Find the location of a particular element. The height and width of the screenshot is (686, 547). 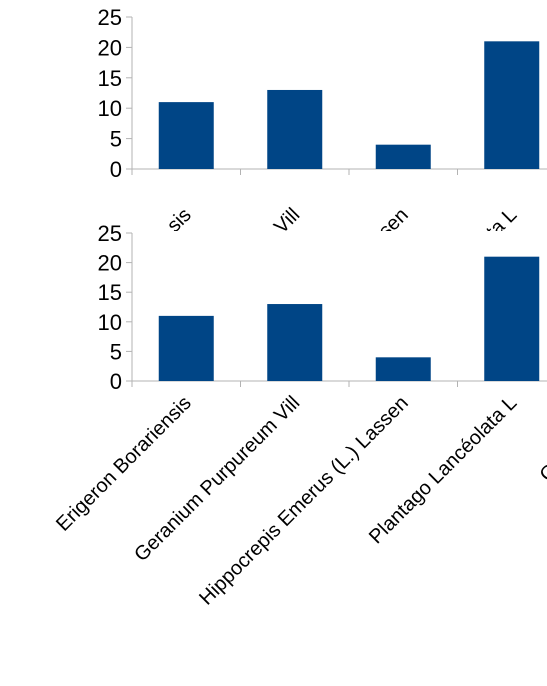

x-category-label: sis is located at coordinates (179, 220).